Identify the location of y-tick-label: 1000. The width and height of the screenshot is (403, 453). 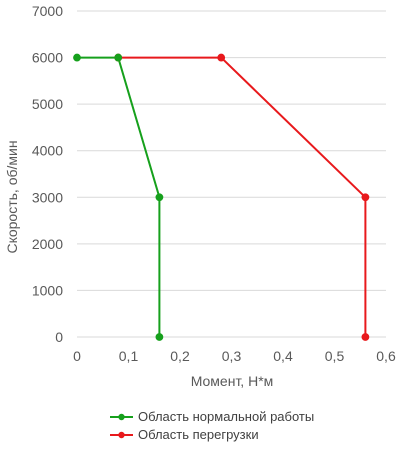
(47, 290).